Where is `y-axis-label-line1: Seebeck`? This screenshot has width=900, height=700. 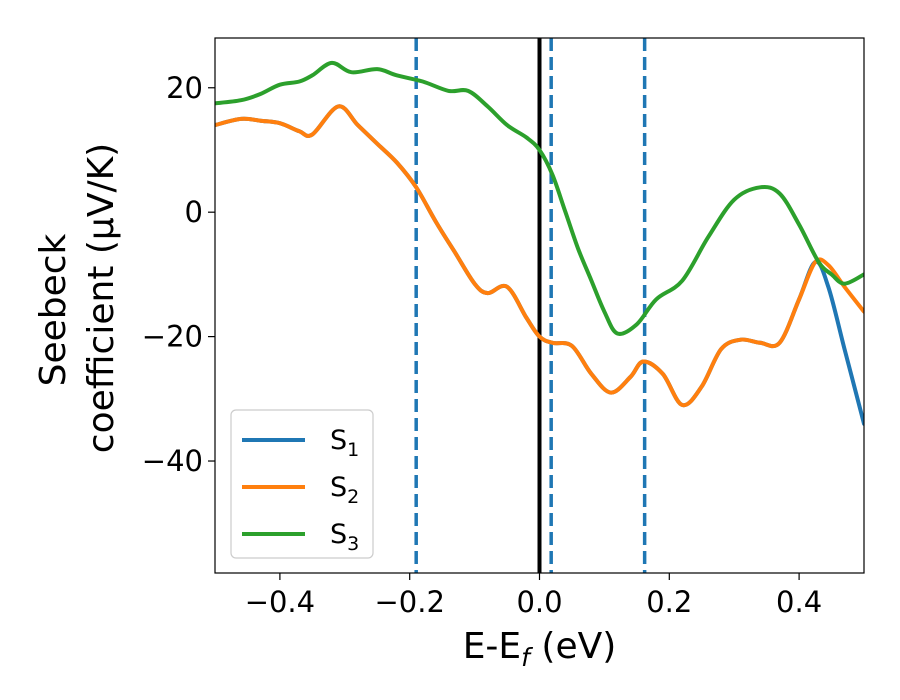
y-axis-label-line1: Seebeck is located at coordinates (53, 309).